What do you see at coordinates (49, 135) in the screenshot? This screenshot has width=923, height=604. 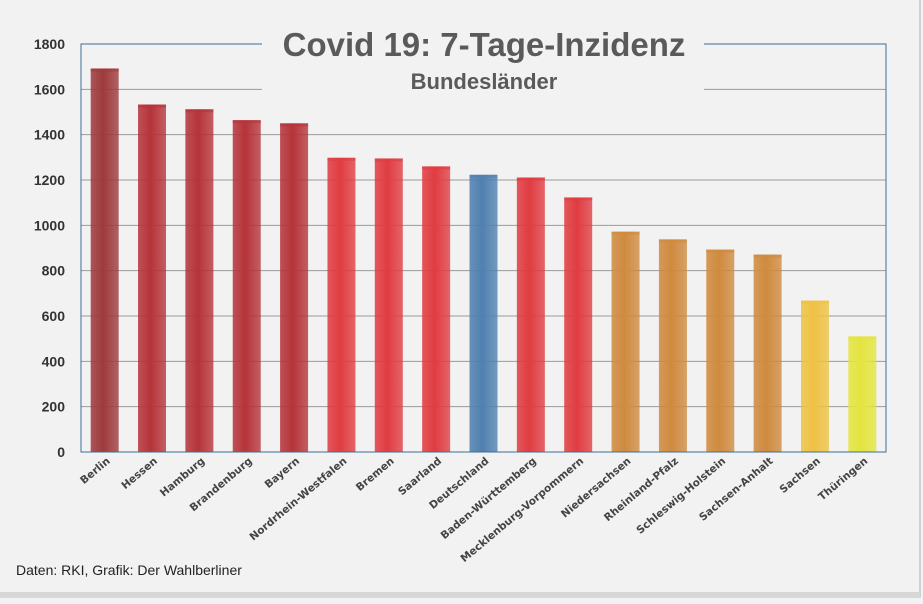 I see `y-tick-label: 1400` at bounding box center [49, 135].